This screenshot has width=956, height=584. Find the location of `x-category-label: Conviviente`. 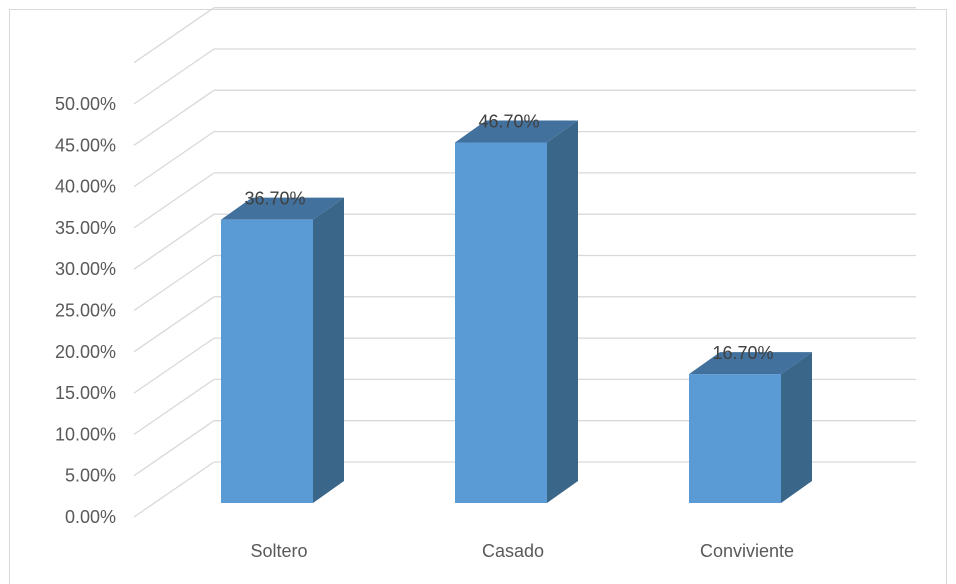

x-category-label: Conviviente is located at coordinates (747, 551).